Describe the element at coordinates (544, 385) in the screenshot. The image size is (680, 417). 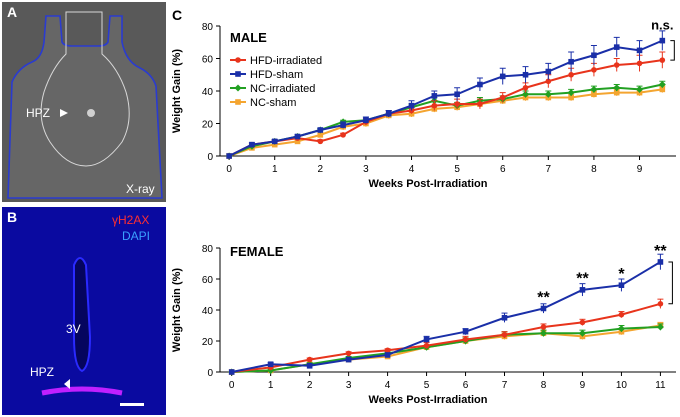
I see `female-x-tick-label: 8` at that location.